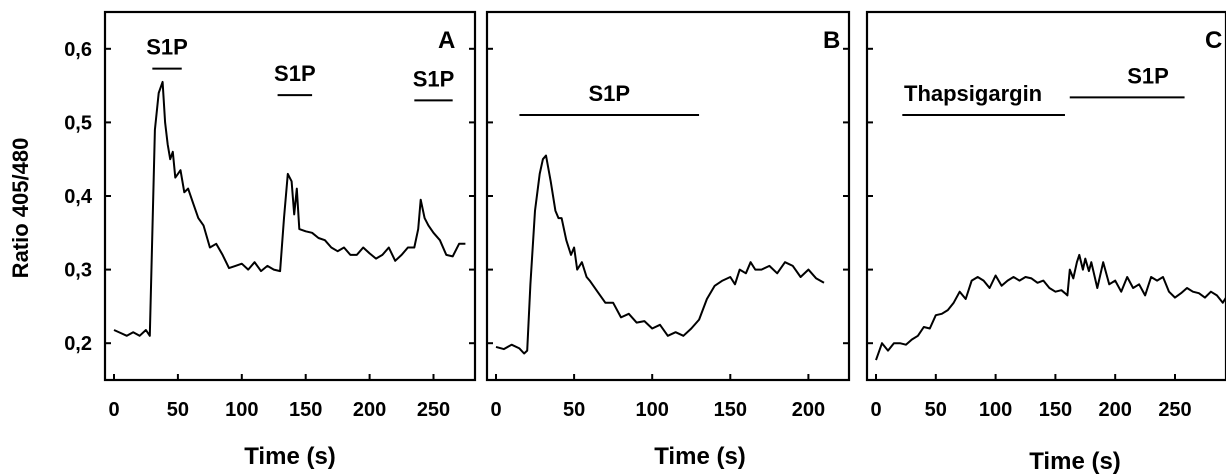 Image resolution: width=1226 pixels, height=474 pixels. What do you see at coordinates (78, 123) in the screenshot?
I see `y-tick-label: 0,5` at bounding box center [78, 123].